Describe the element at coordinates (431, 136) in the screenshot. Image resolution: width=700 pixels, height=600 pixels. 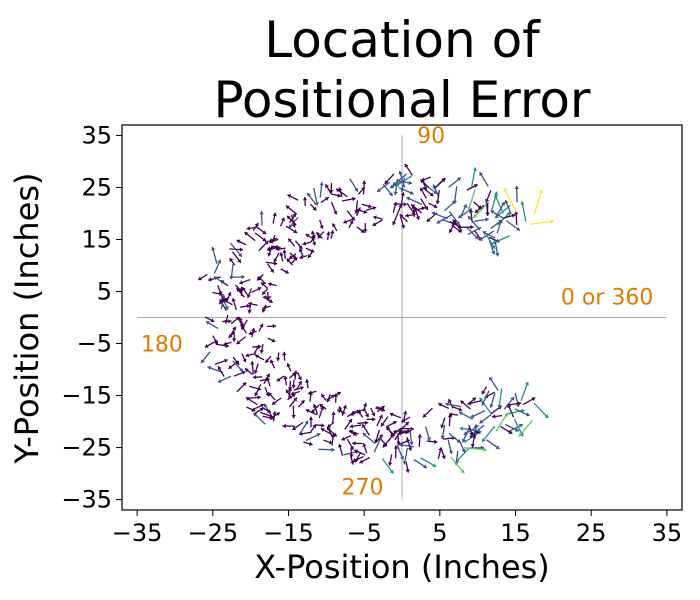
I see `angle-annotation: 90` at that location.